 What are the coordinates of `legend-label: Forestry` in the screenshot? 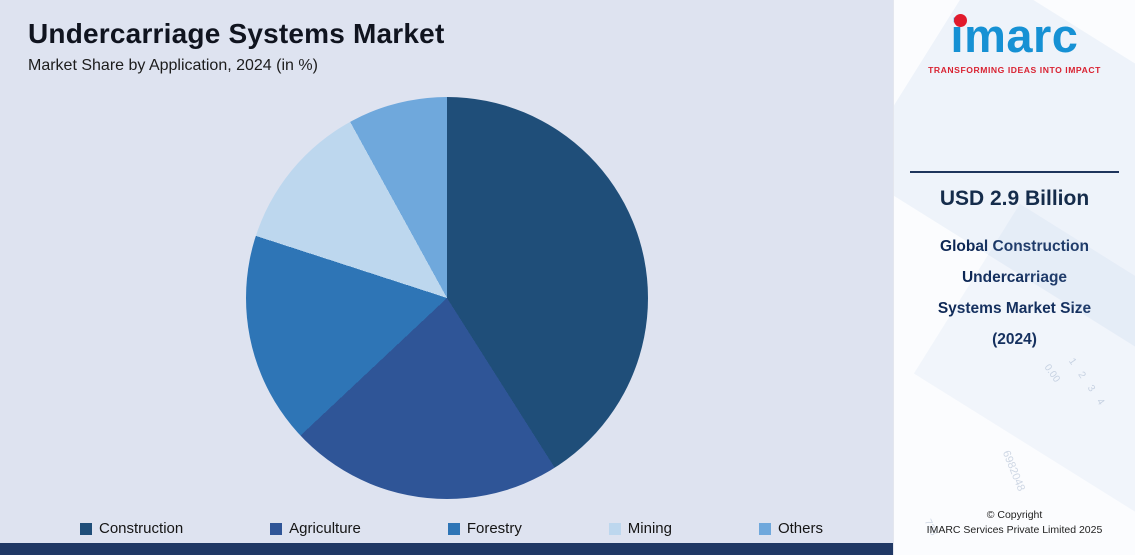 It's located at (494, 528).